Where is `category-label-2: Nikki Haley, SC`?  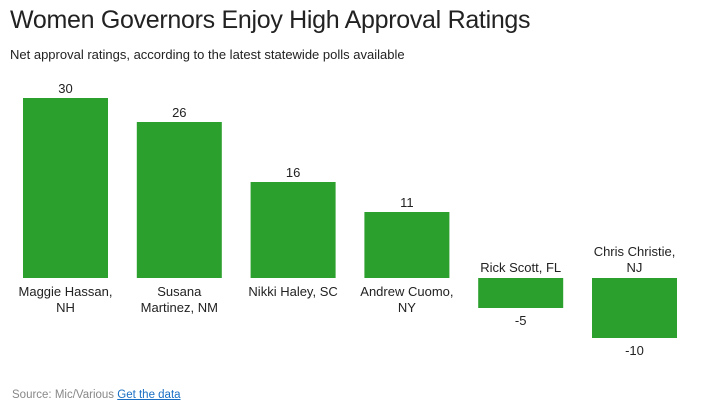 category-label-2: Nikki Haley, SC is located at coordinates (292, 291).